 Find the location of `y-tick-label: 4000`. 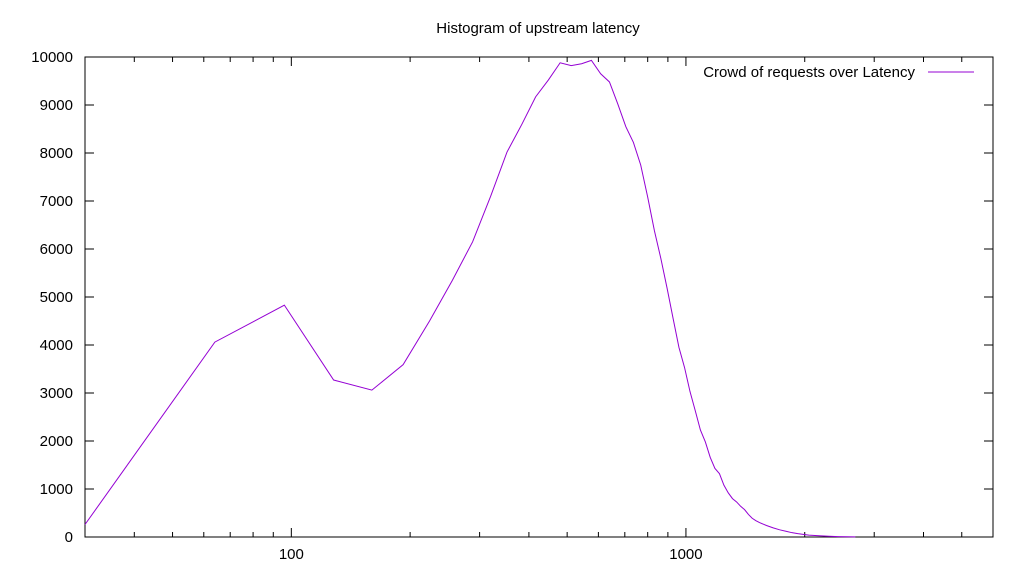

y-tick-label: 4000 is located at coordinates (56, 345).